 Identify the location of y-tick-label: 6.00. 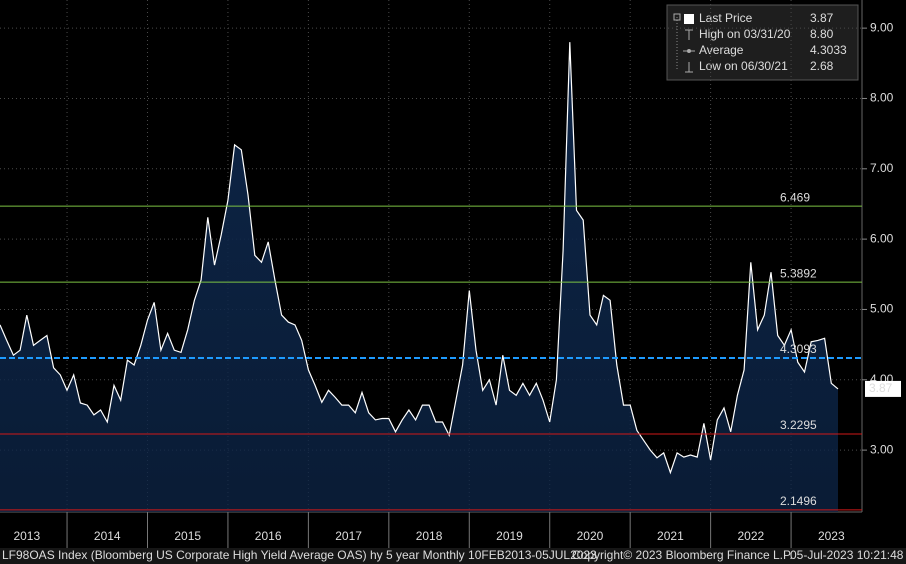
(882, 238).